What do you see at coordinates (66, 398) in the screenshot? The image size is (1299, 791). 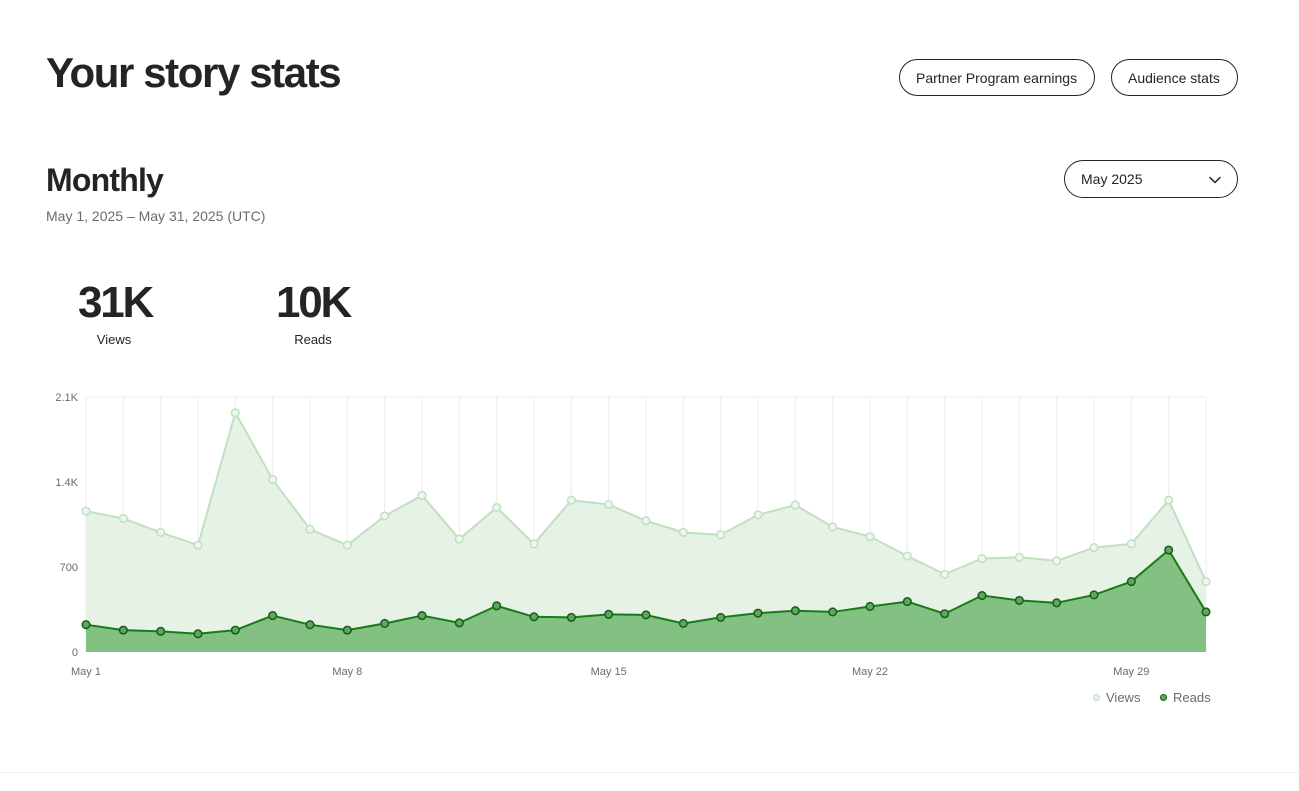 I see `y-tick-label: 2.1K` at bounding box center [66, 398].